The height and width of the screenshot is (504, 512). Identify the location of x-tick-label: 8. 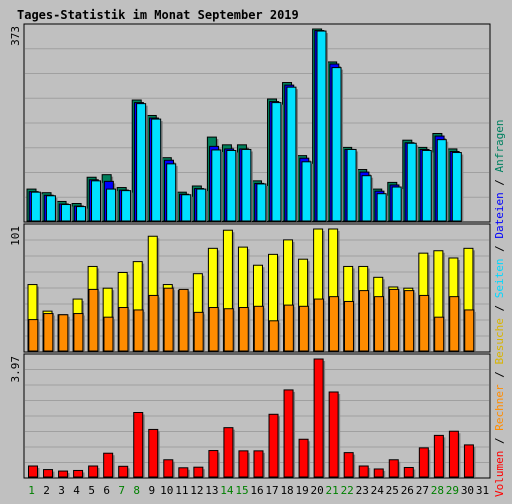
(136, 490).